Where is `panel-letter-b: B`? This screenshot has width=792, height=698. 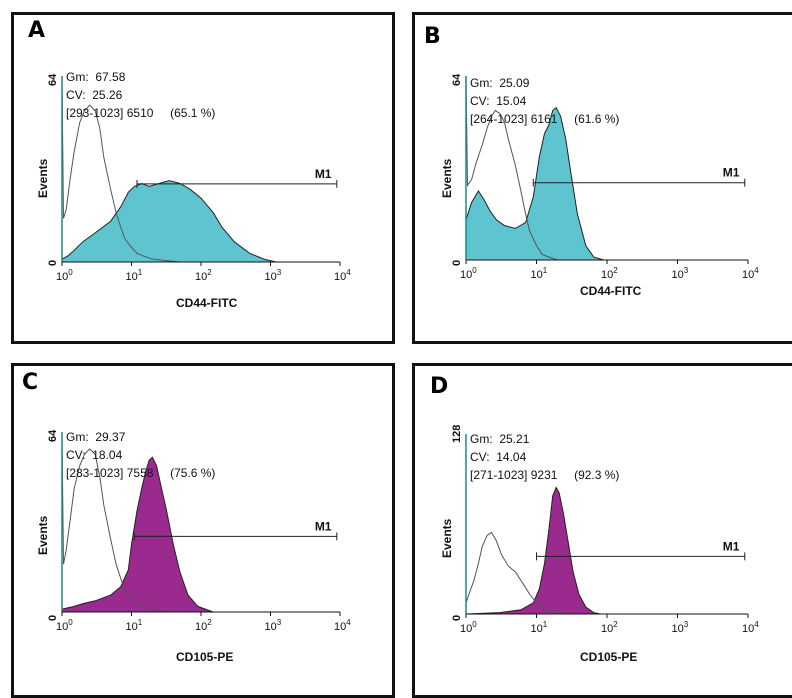
panel-letter-b: B is located at coordinates (432, 36).